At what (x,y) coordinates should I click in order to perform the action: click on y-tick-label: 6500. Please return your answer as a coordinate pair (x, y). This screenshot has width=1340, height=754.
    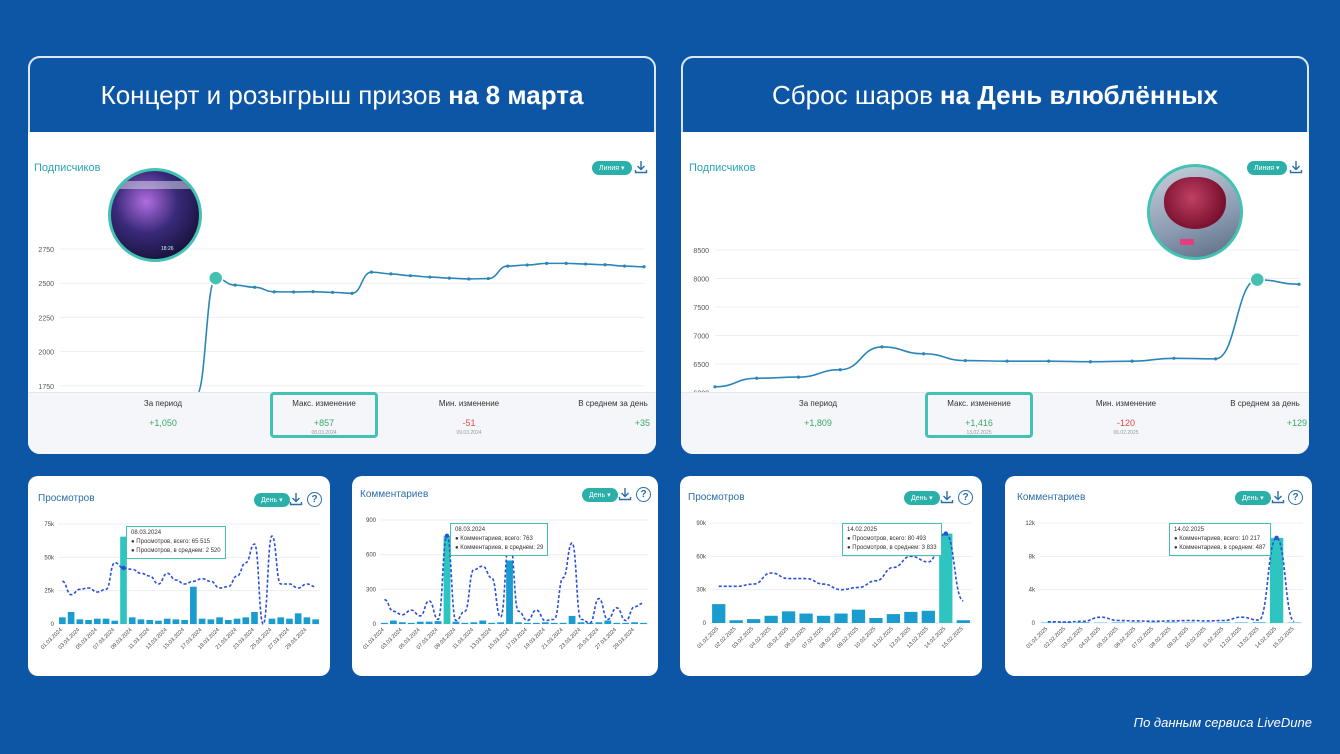
    Looking at the image, I should click on (701, 365).